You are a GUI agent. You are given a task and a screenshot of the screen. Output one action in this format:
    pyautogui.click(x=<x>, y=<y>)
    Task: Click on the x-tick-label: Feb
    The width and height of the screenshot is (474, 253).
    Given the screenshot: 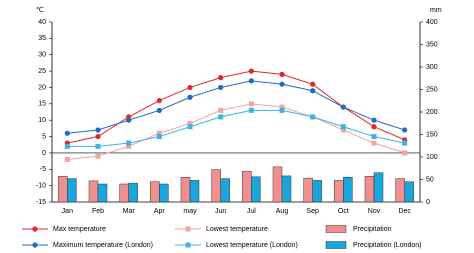 What is the action you would take?
    pyautogui.click(x=98, y=211)
    